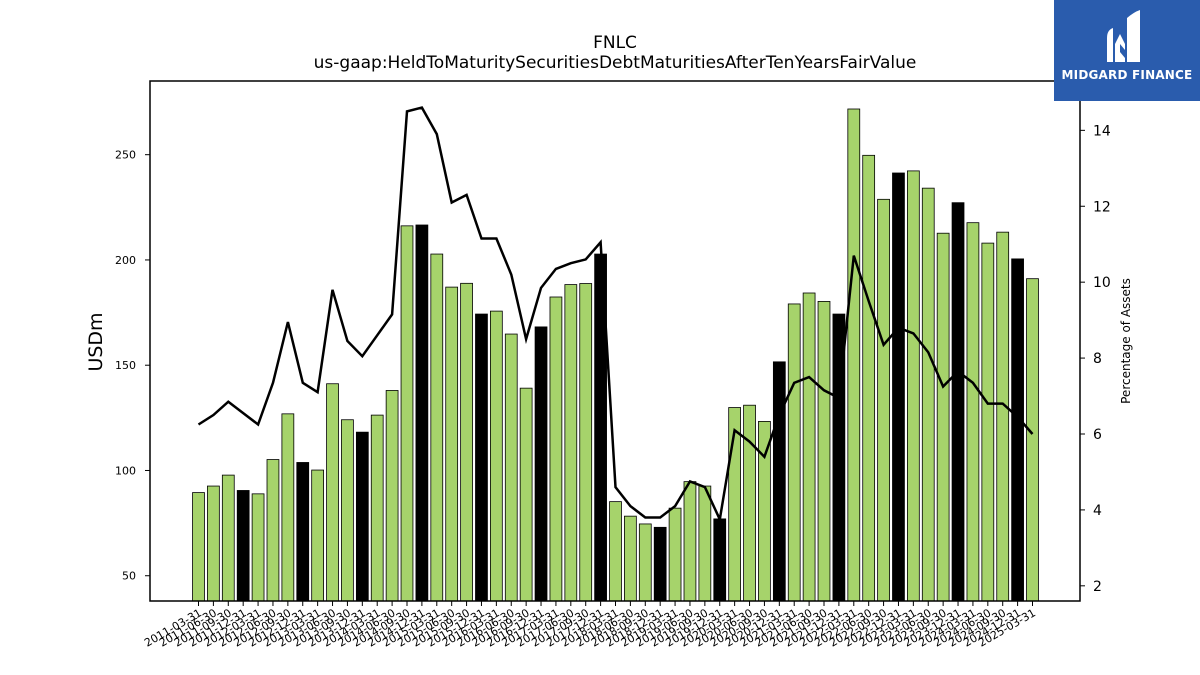 The height and width of the screenshot is (675, 1200). What do you see at coordinates (1097, 435) in the screenshot?
I see `y2-tick-label: 6` at bounding box center [1097, 435].